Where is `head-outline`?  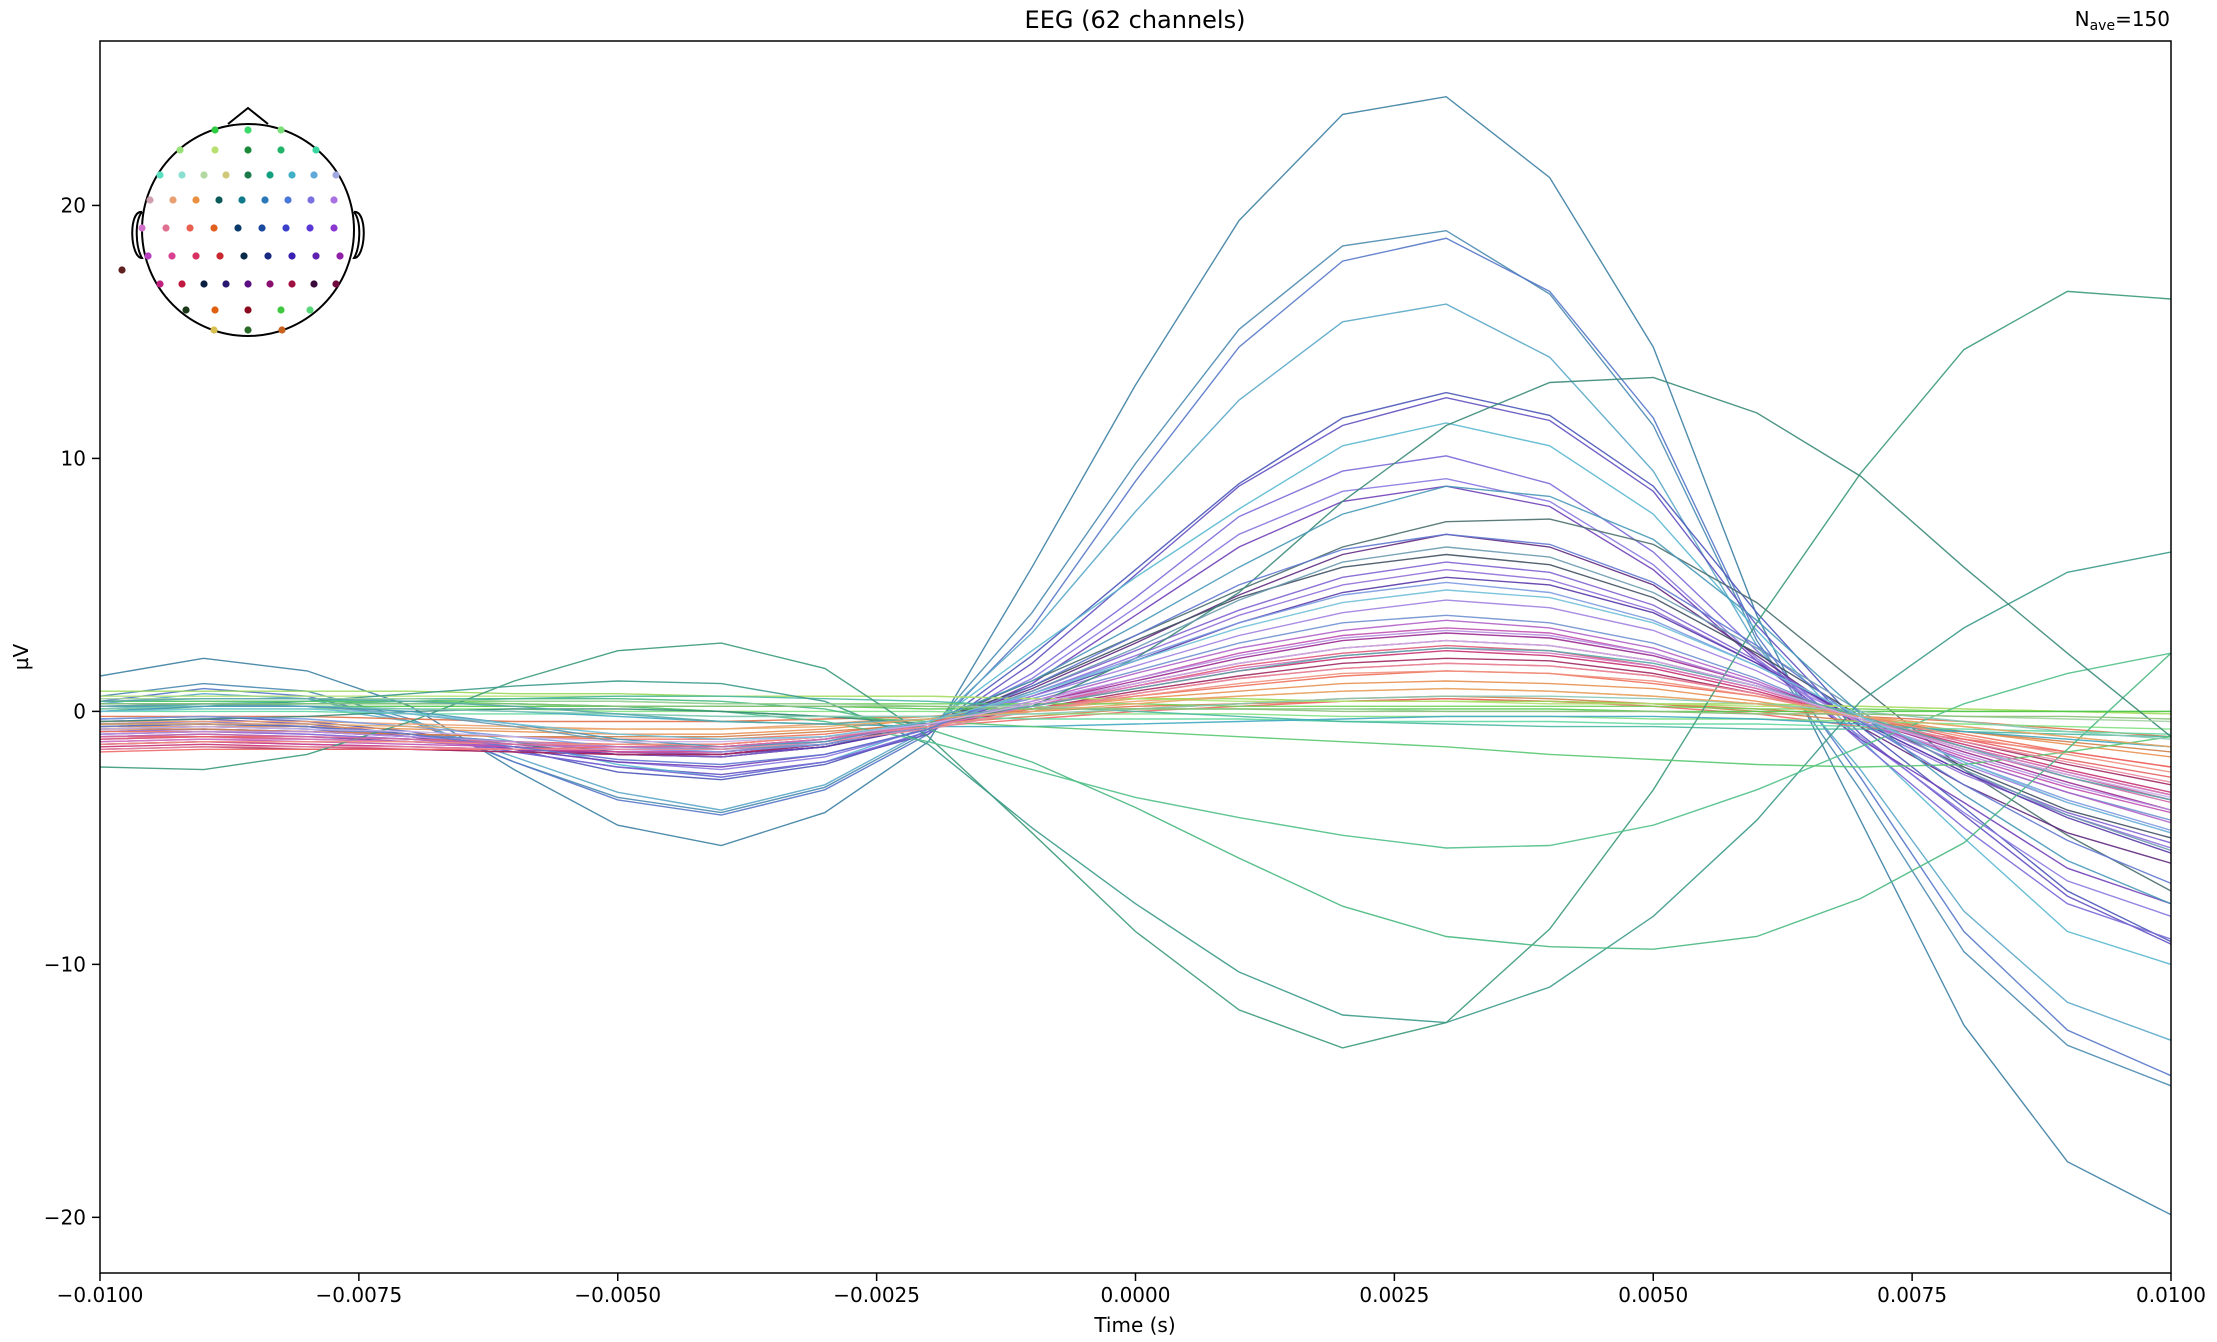 head-outline is located at coordinates (248, 230).